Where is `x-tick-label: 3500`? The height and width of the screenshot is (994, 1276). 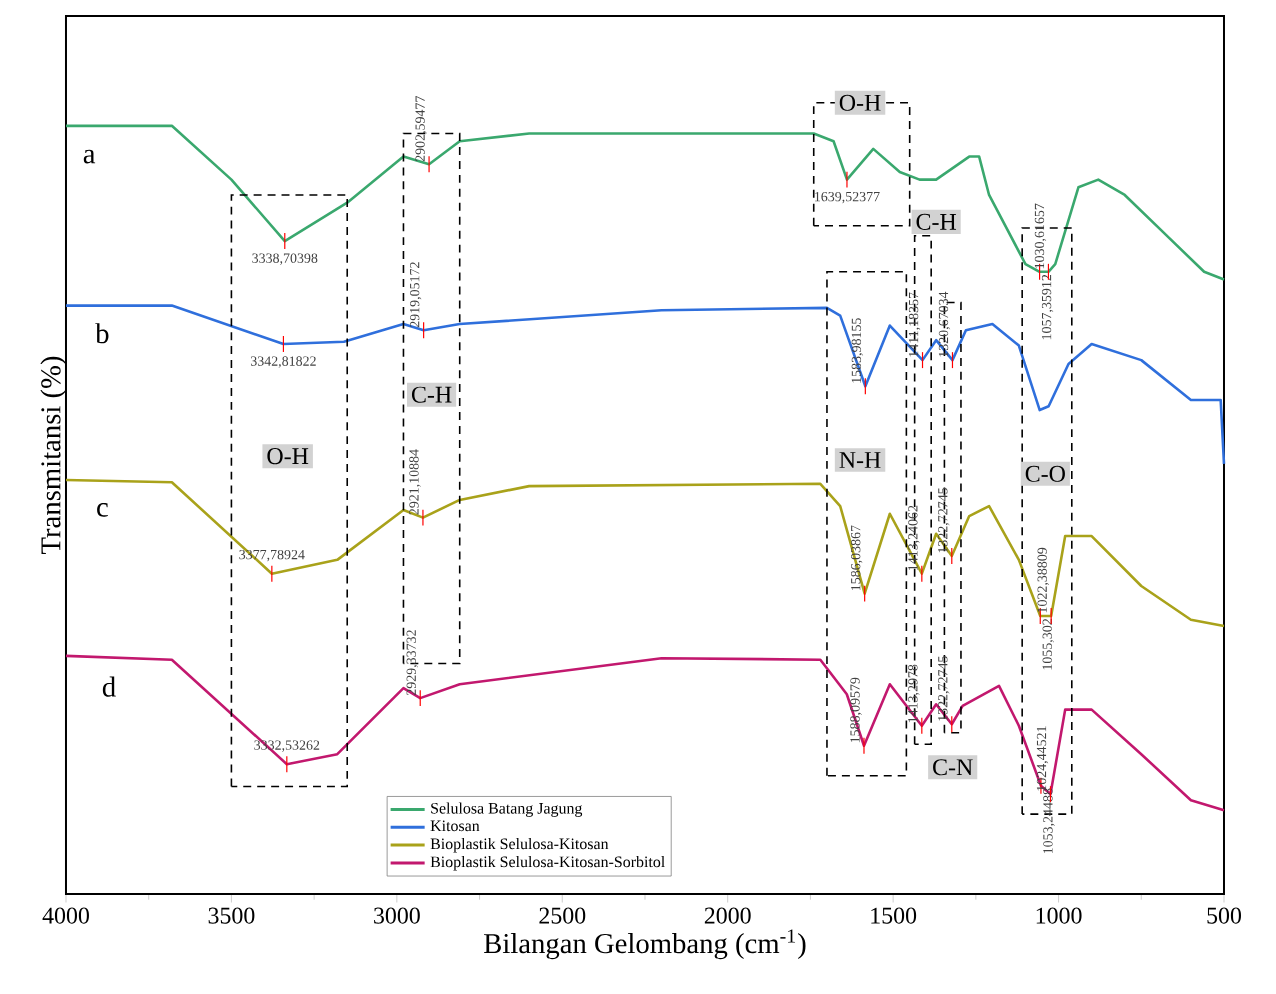
x-tick-label: 3500 is located at coordinates (231, 915).